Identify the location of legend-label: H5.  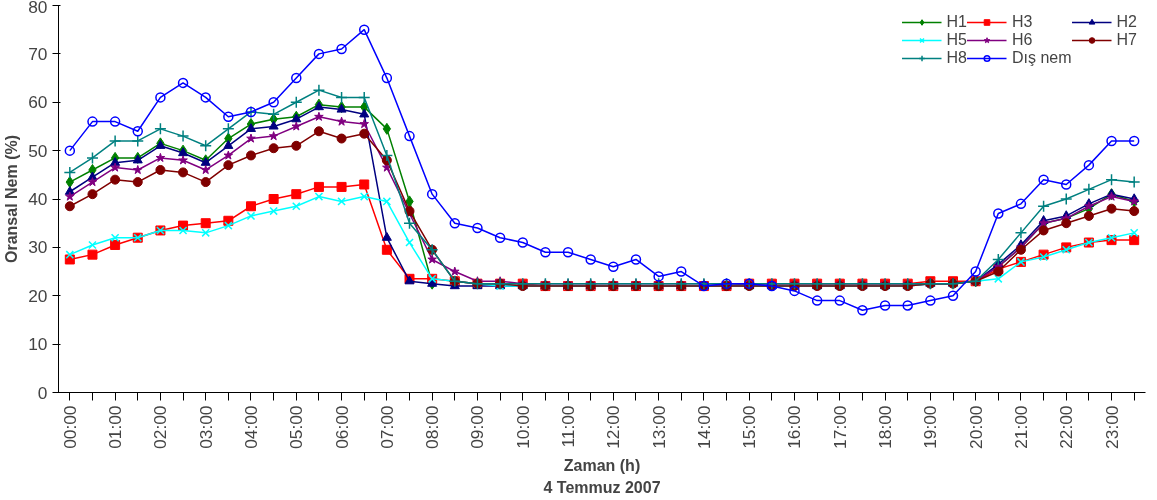
(956, 40).